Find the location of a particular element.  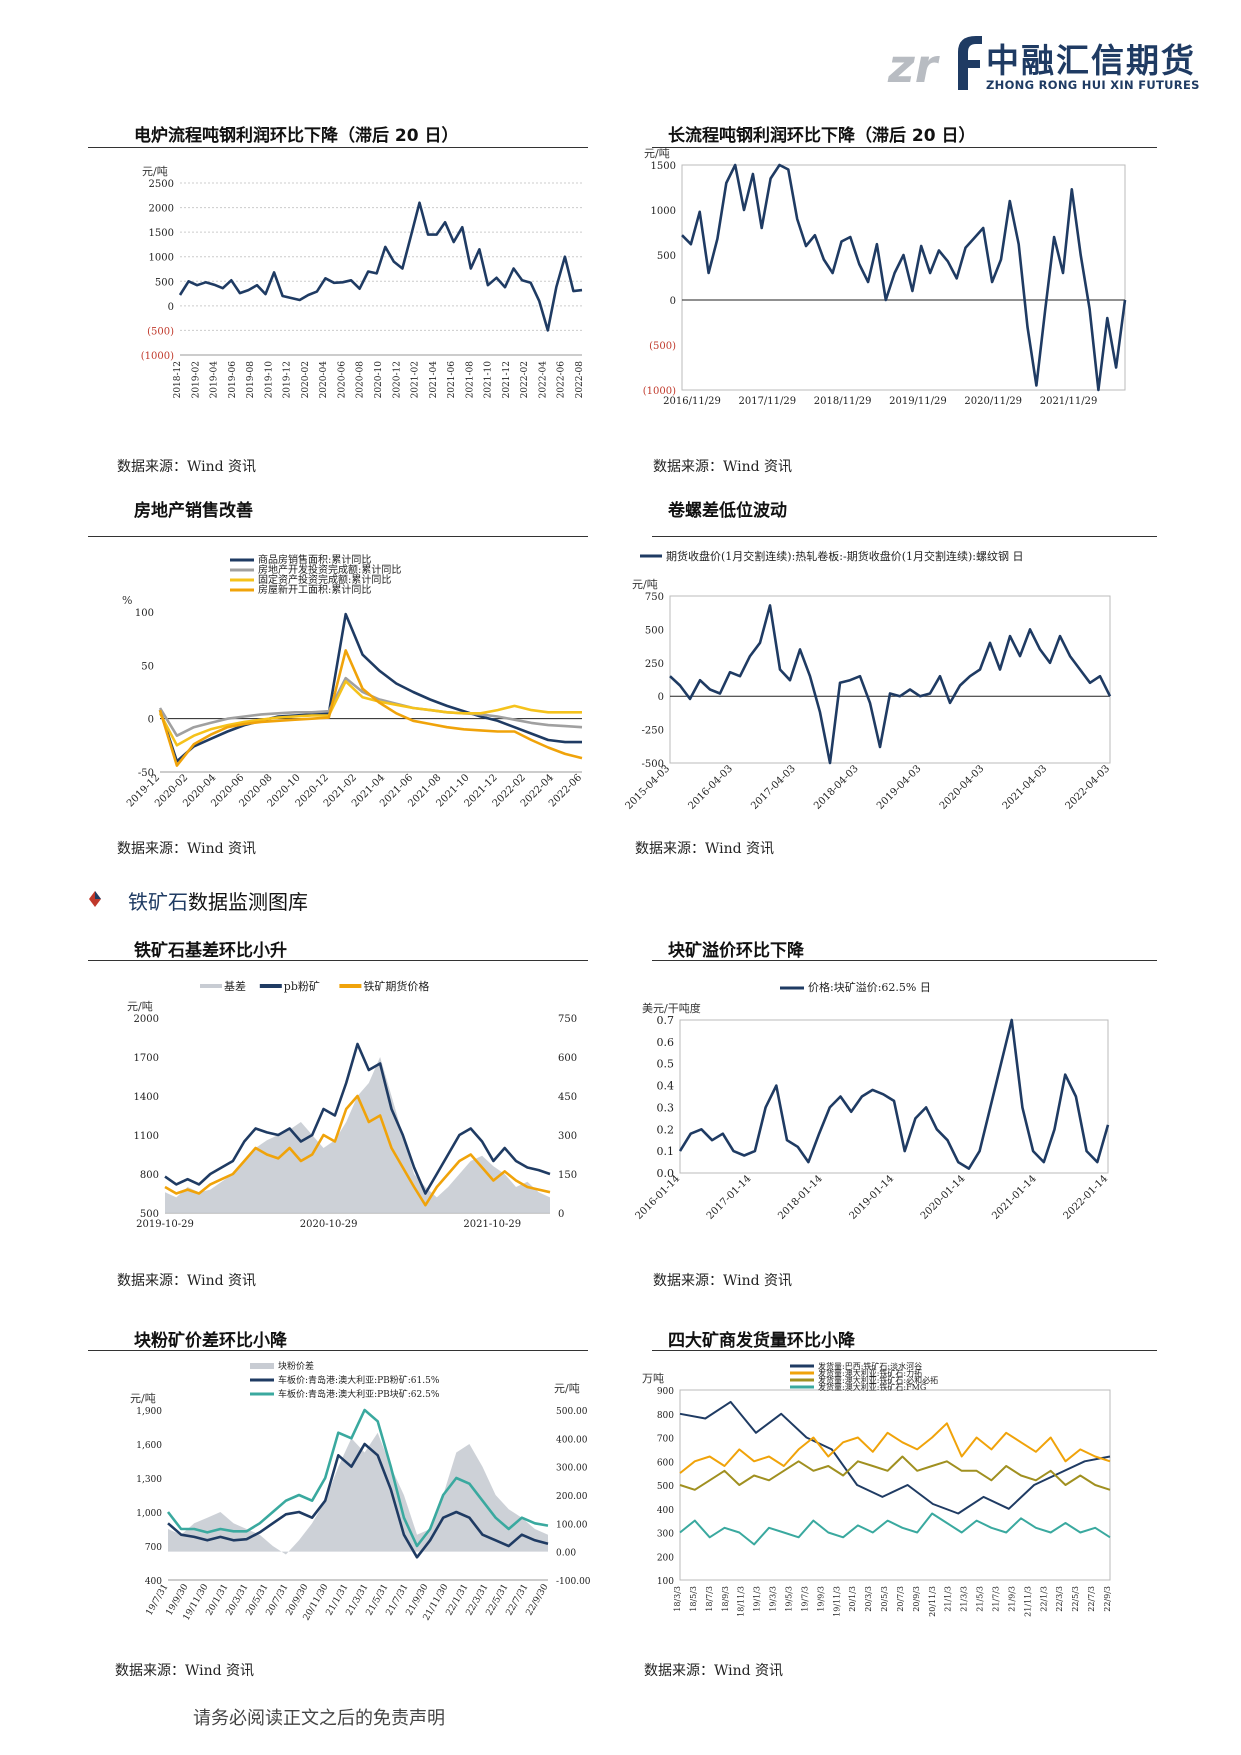

y-tick-label: (1000) is located at coordinates (659, 391).